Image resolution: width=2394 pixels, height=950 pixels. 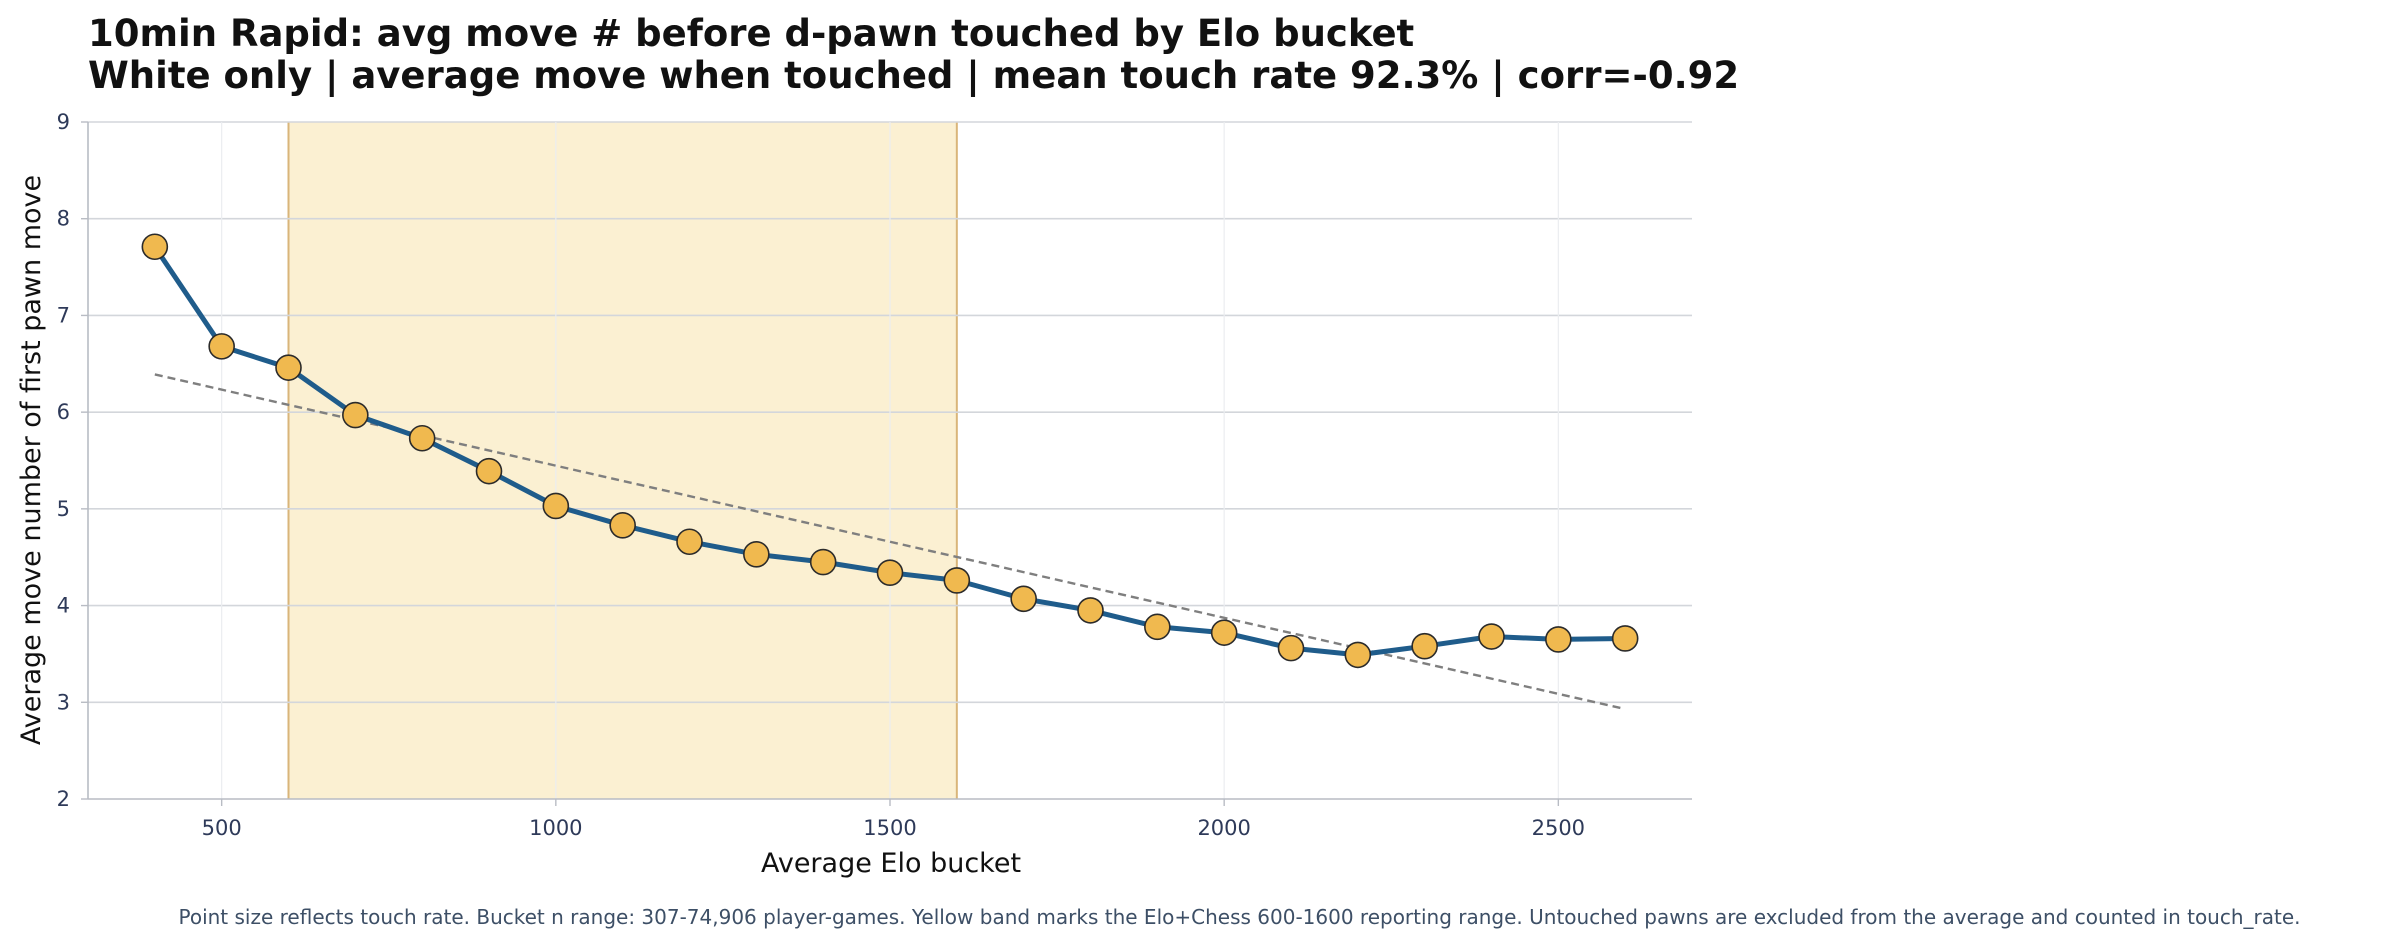 I want to click on y-tick-label: 6, so click(x=63, y=412).